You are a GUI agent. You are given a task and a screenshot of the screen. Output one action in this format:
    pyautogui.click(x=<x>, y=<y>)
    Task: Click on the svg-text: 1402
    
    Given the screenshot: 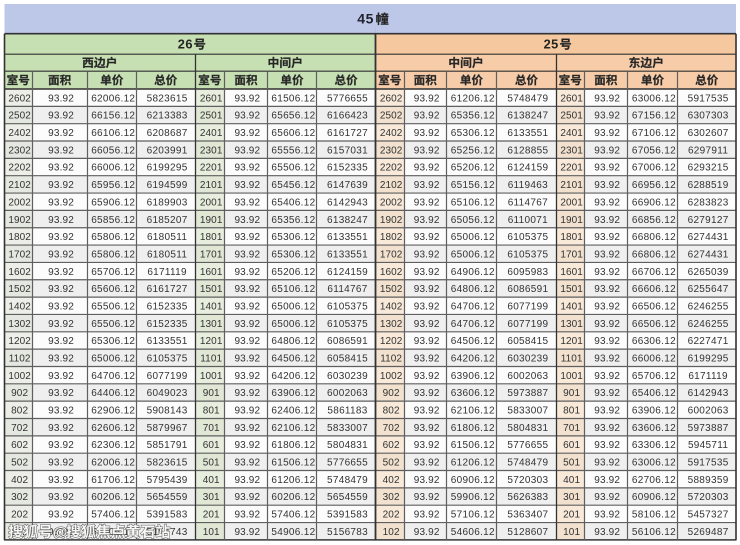 What is the action you would take?
    pyautogui.click(x=391, y=306)
    